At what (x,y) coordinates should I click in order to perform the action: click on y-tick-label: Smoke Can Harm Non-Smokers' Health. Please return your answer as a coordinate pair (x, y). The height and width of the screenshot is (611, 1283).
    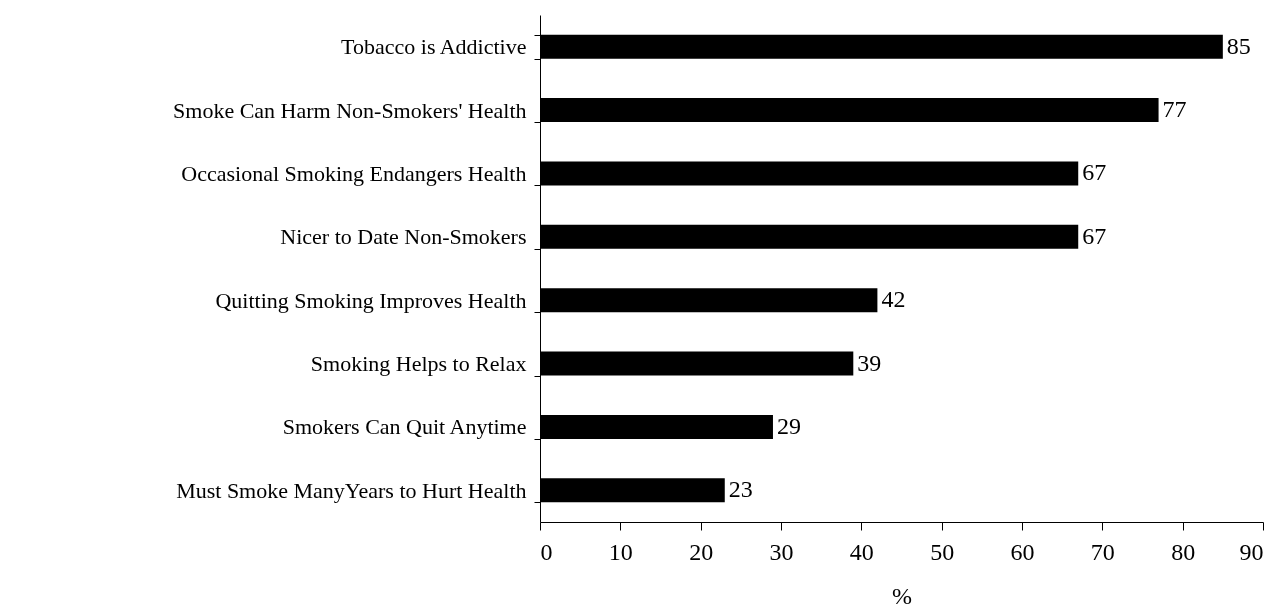
    Looking at the image, I should click on (350, 110).